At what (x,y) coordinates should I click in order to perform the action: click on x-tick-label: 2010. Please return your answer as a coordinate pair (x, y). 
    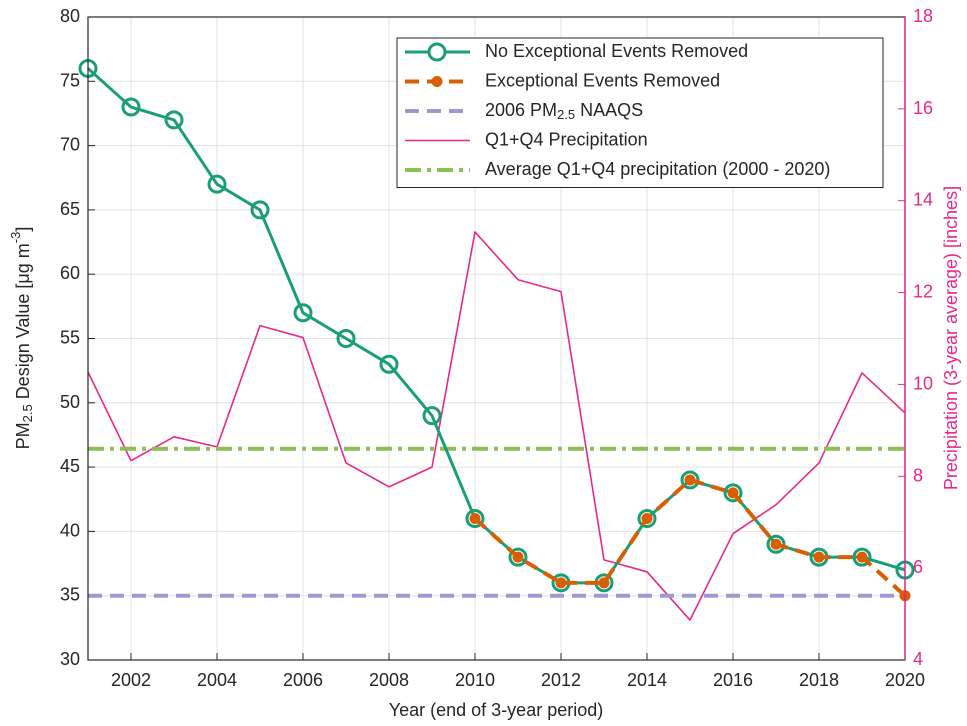
    Looking at the image, I should click on (475, 680).